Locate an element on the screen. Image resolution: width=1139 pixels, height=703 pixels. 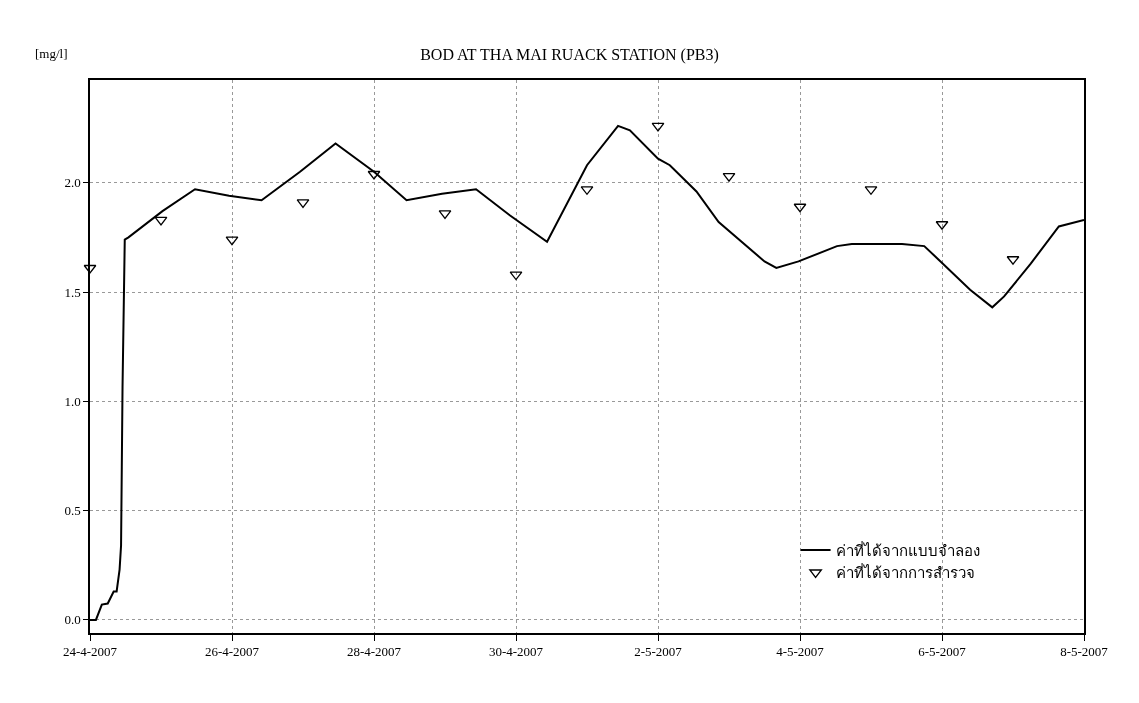
legend-label: ค่าที่ได้จากแบบจำลอง is located at coordinates (907, 549).